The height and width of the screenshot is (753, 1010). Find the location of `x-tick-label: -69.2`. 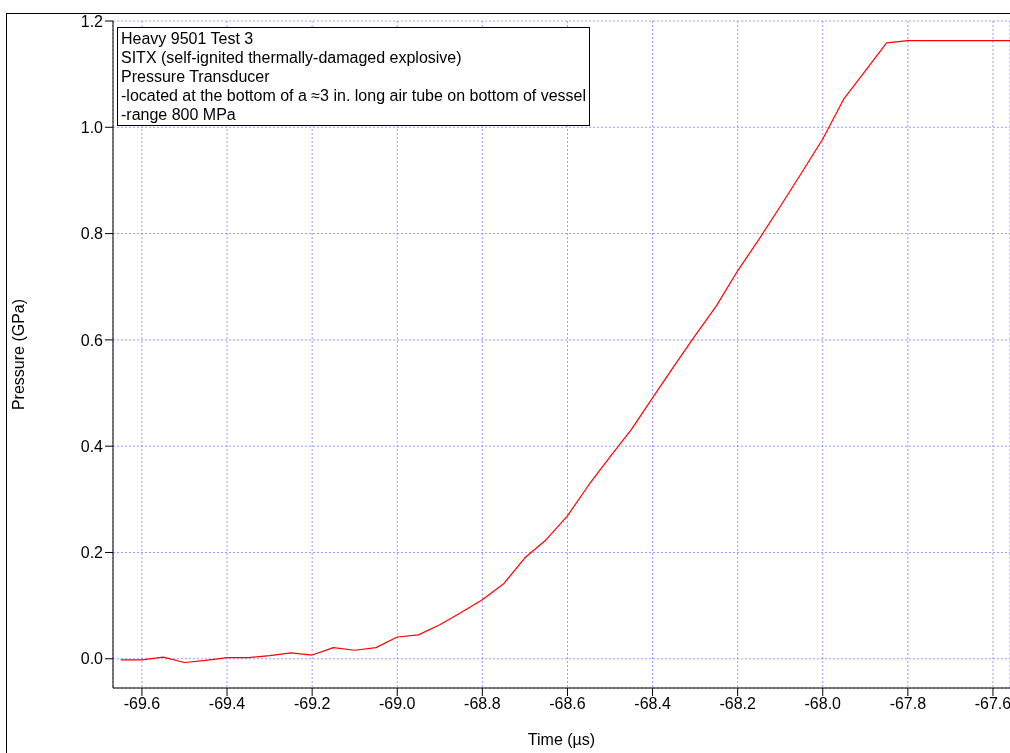

x-tick-label: -69.2 is located at coordinates (312, 704).